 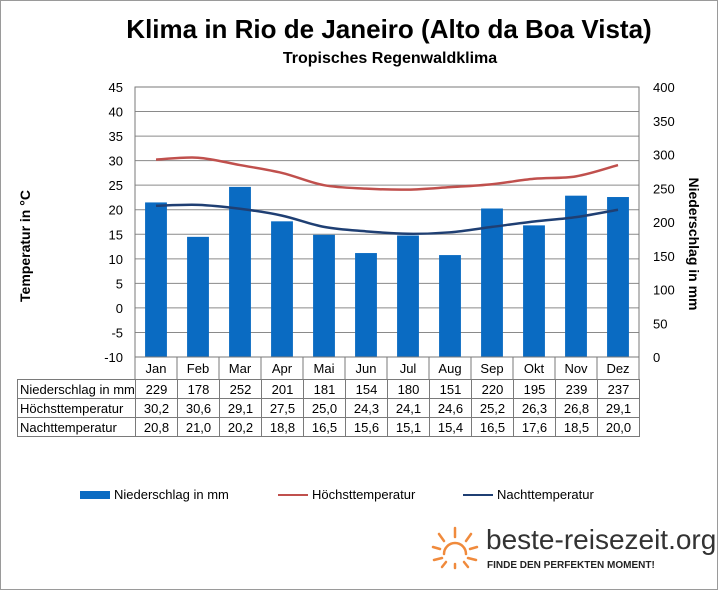 I want to click on table-cell: 239, so click(x=576, y=389).